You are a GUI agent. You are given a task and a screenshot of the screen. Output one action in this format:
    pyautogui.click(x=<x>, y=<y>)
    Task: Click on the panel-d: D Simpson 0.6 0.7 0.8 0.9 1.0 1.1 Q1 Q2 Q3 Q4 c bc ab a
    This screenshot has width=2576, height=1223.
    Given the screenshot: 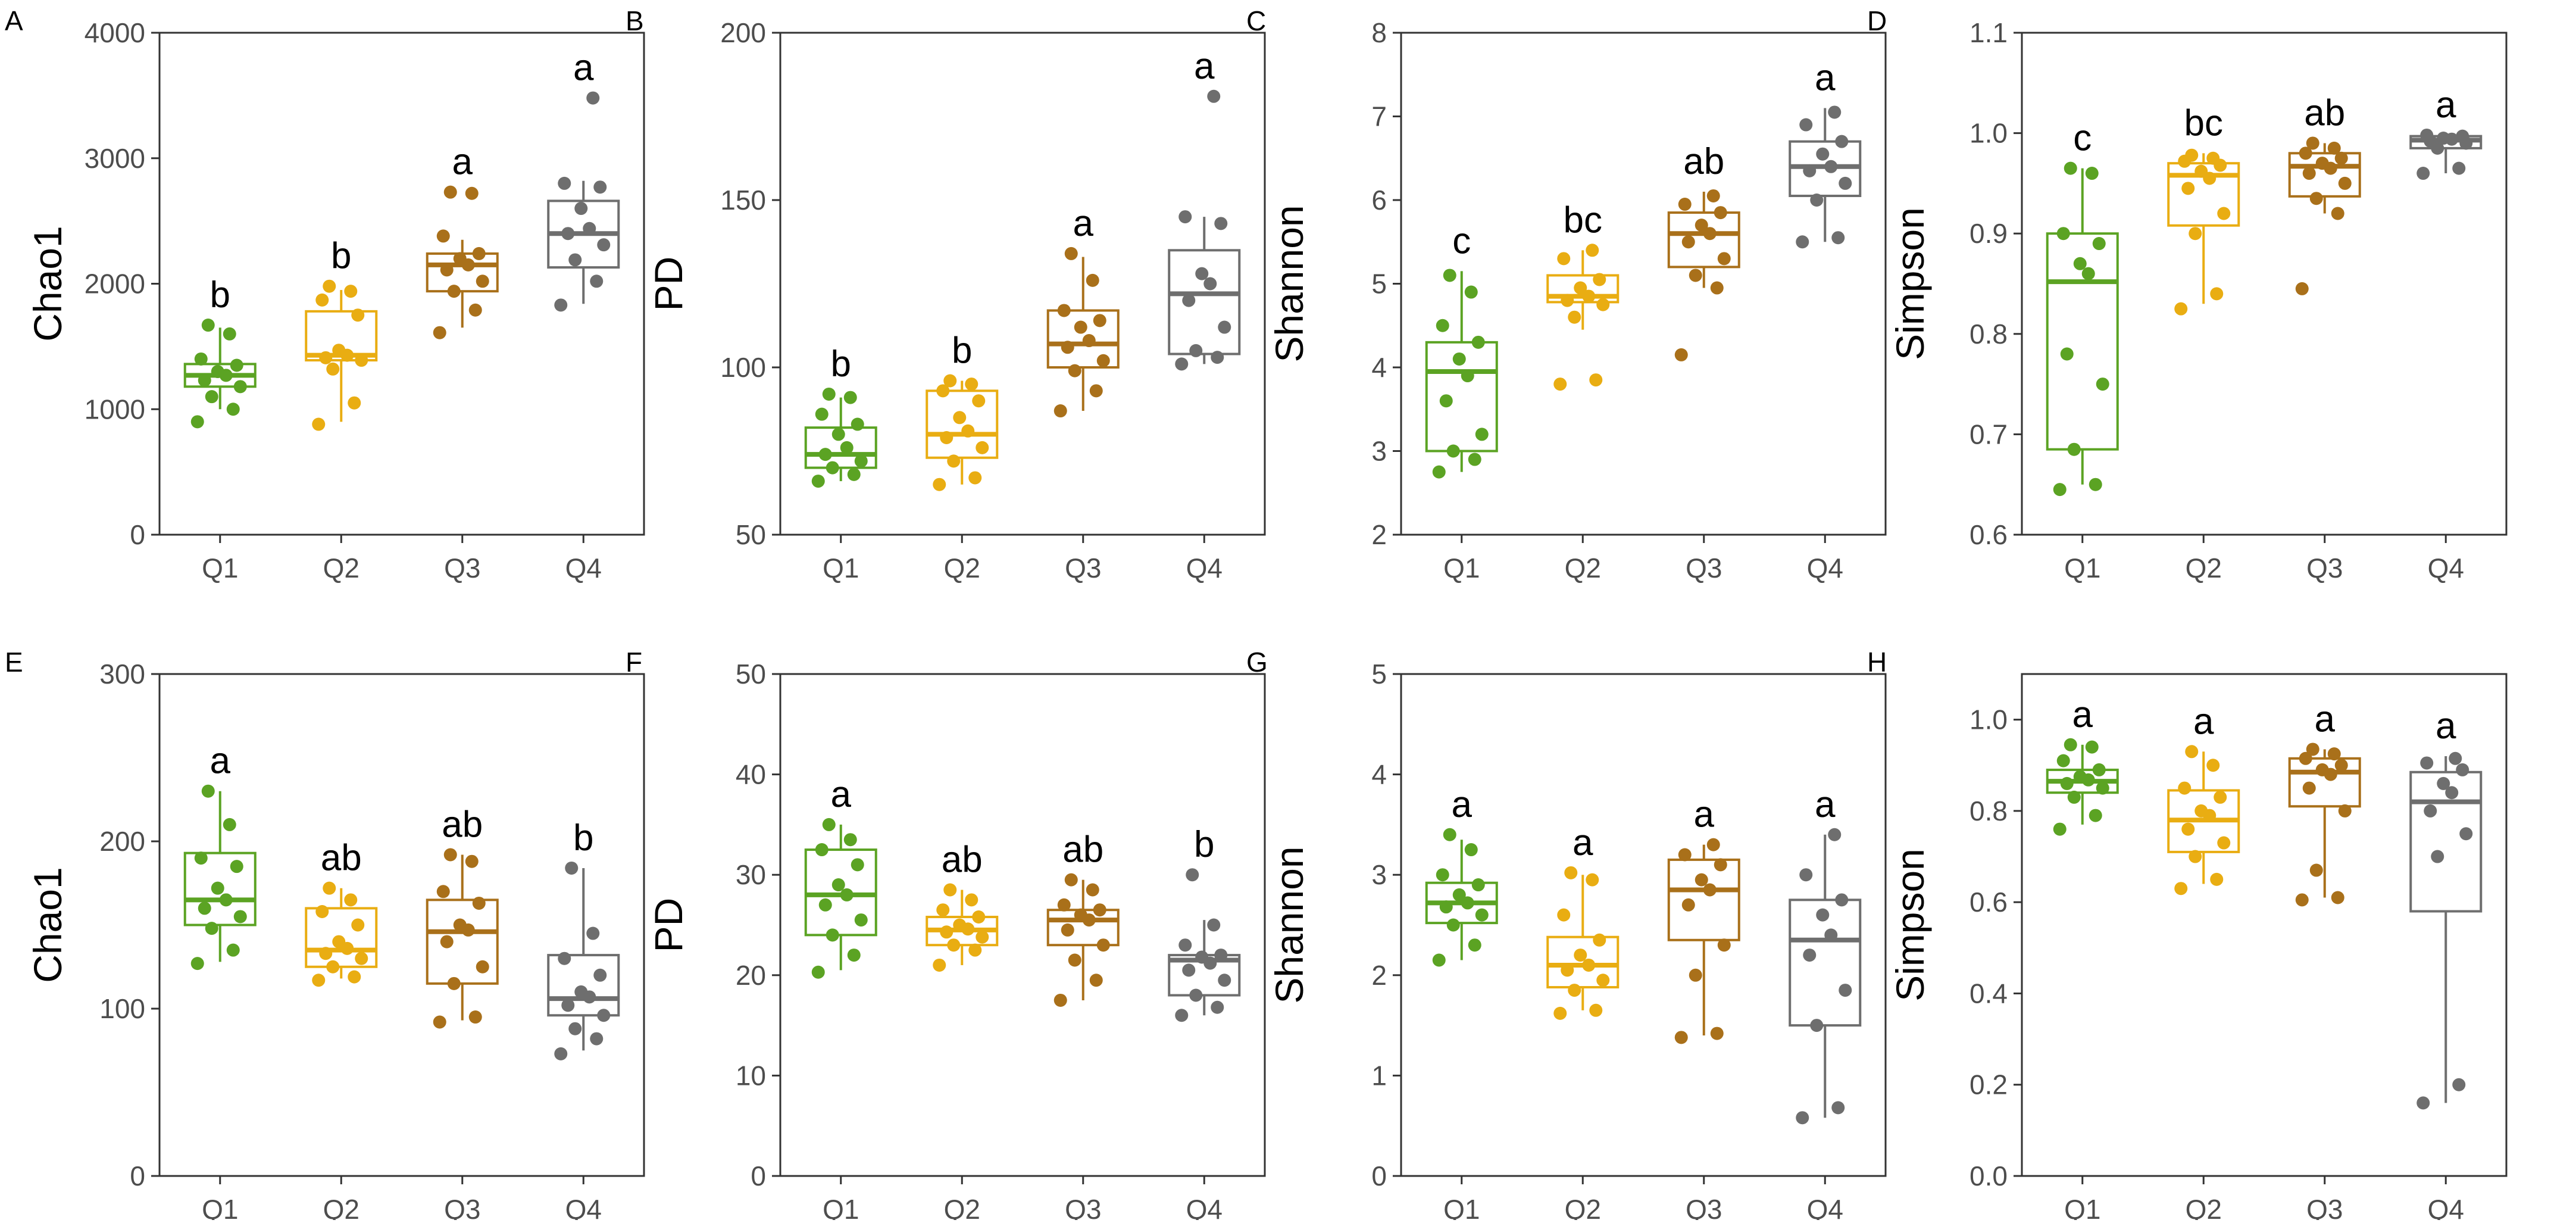 What is the action you would take?
    pyautogui.click(x=2187, y=294)
    